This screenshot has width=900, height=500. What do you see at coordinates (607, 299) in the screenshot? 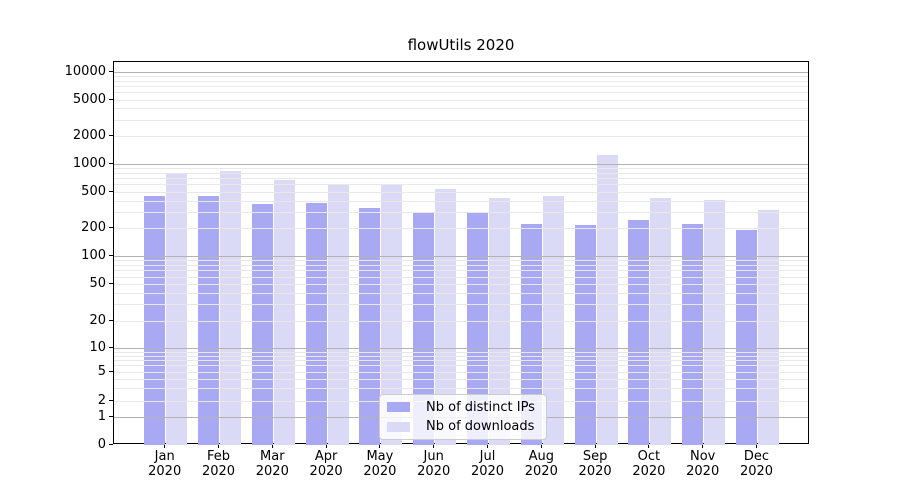
I see `bar-downloads-sep` at bounding box center [607, 299].